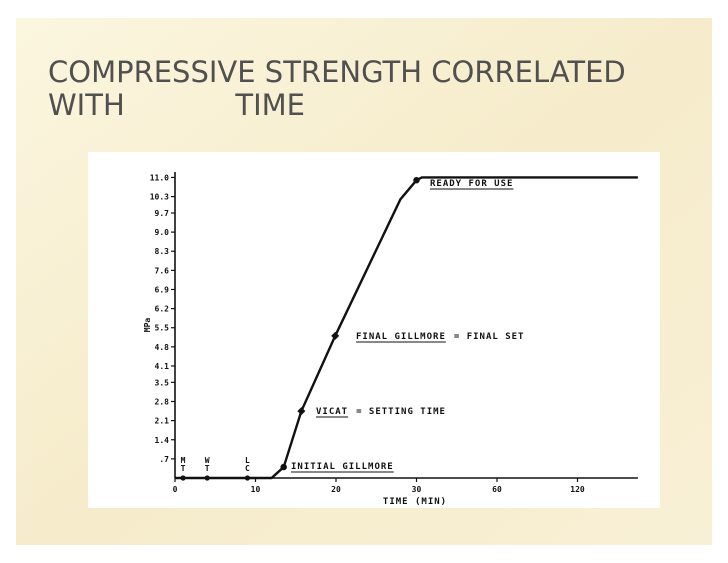  I want to click on point-label: W, so click(207, 460).